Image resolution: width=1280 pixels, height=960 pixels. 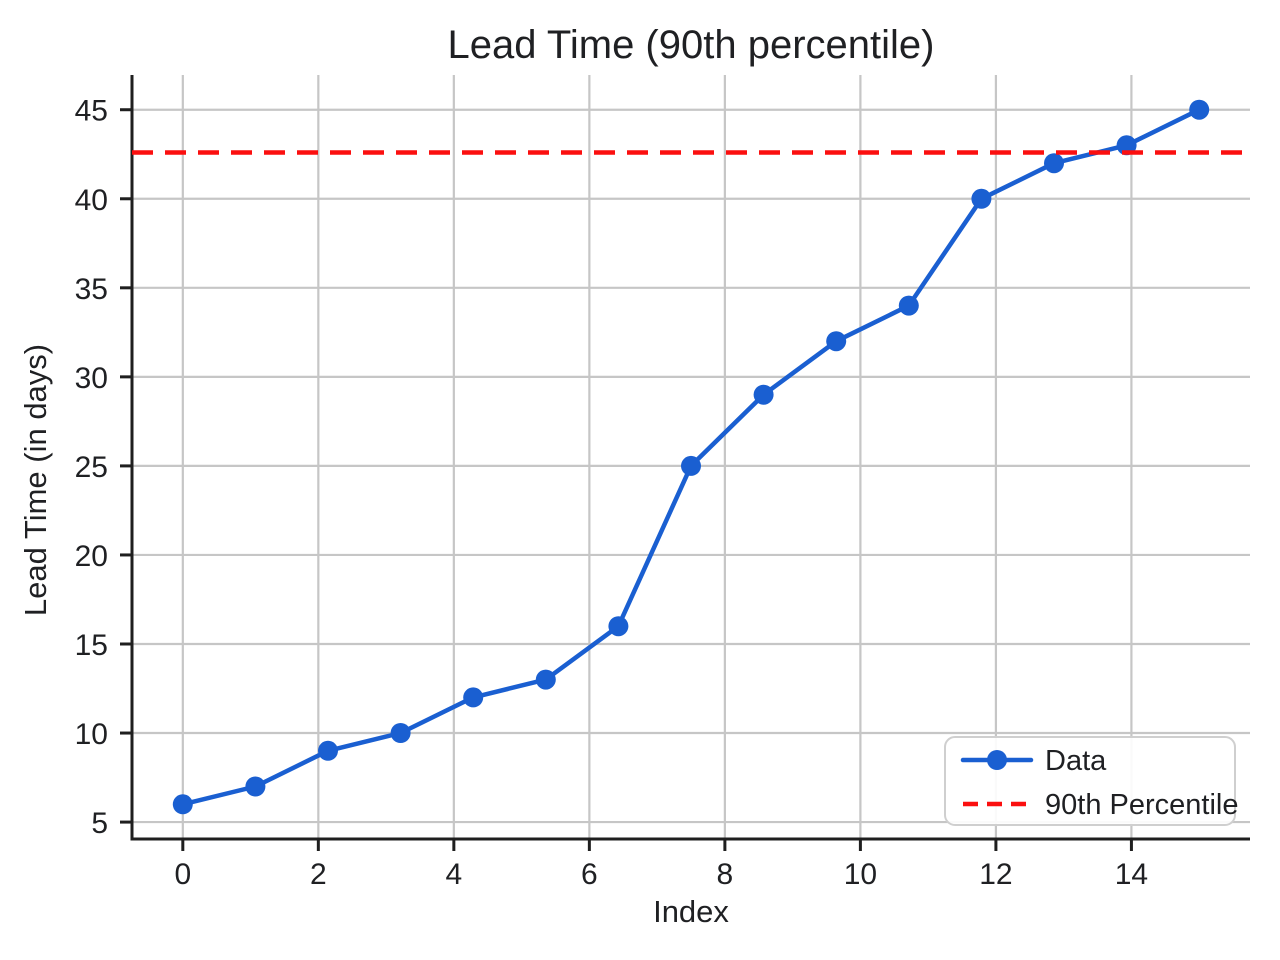 I want to click on legend-label-percentile: 90th Percentile, so click(x=1141, y=805).